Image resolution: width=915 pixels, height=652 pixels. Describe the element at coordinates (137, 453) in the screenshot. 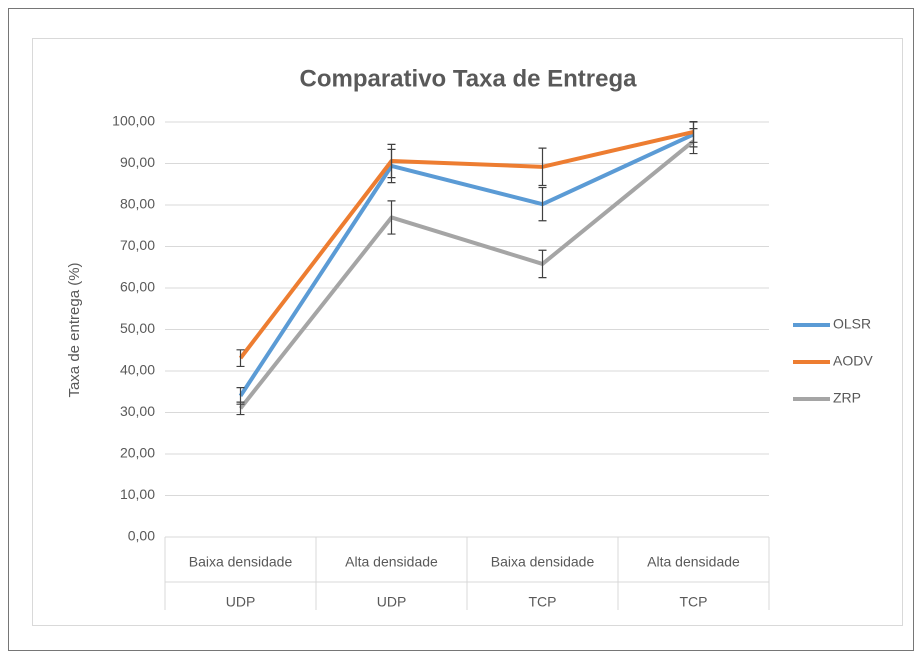

I see `y-tick-label: 20,00` at that location.